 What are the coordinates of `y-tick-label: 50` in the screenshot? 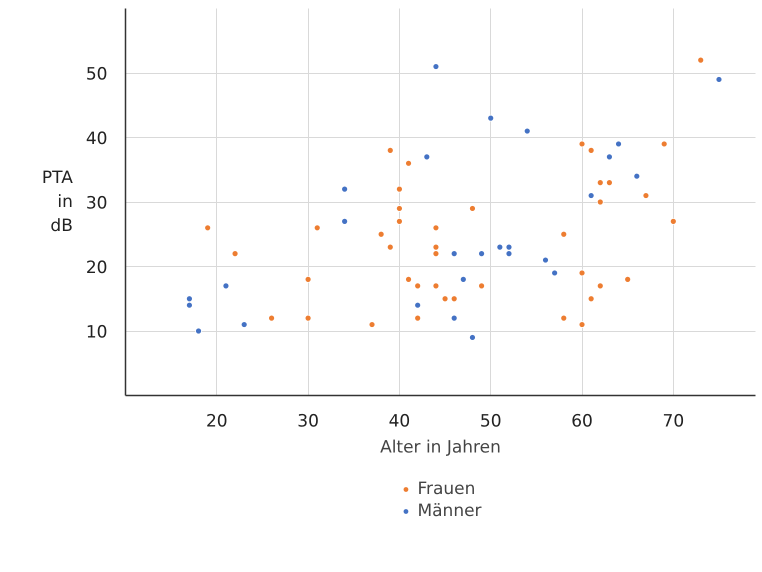 It's located at (97, 74).